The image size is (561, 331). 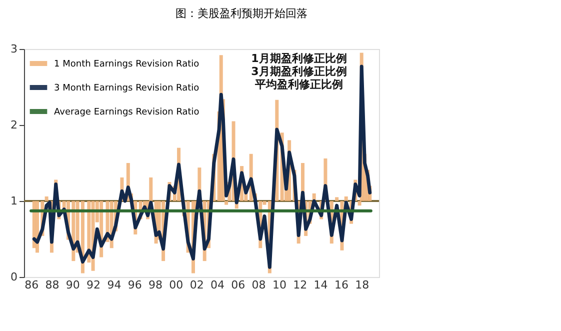 I want to click on annotation: 1月期盈利修正比例, so click(x=299, y=58).